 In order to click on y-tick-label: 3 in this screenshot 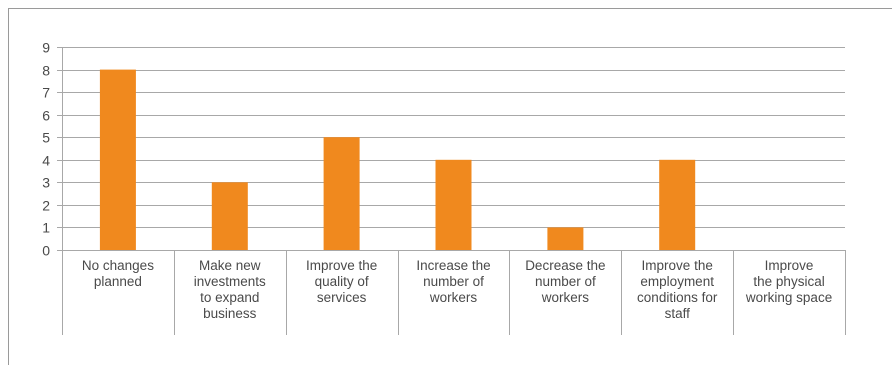, I will do `click(46, 183)`.